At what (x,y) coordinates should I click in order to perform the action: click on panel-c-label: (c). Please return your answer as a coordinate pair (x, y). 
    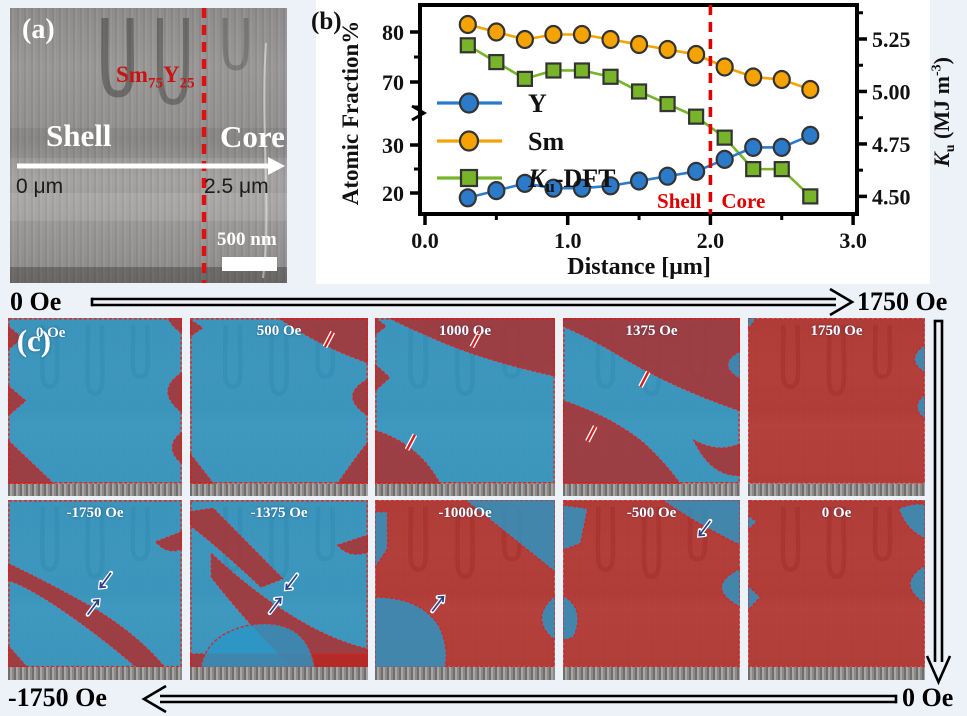
    Looking at the image, I should click on (34, 341).